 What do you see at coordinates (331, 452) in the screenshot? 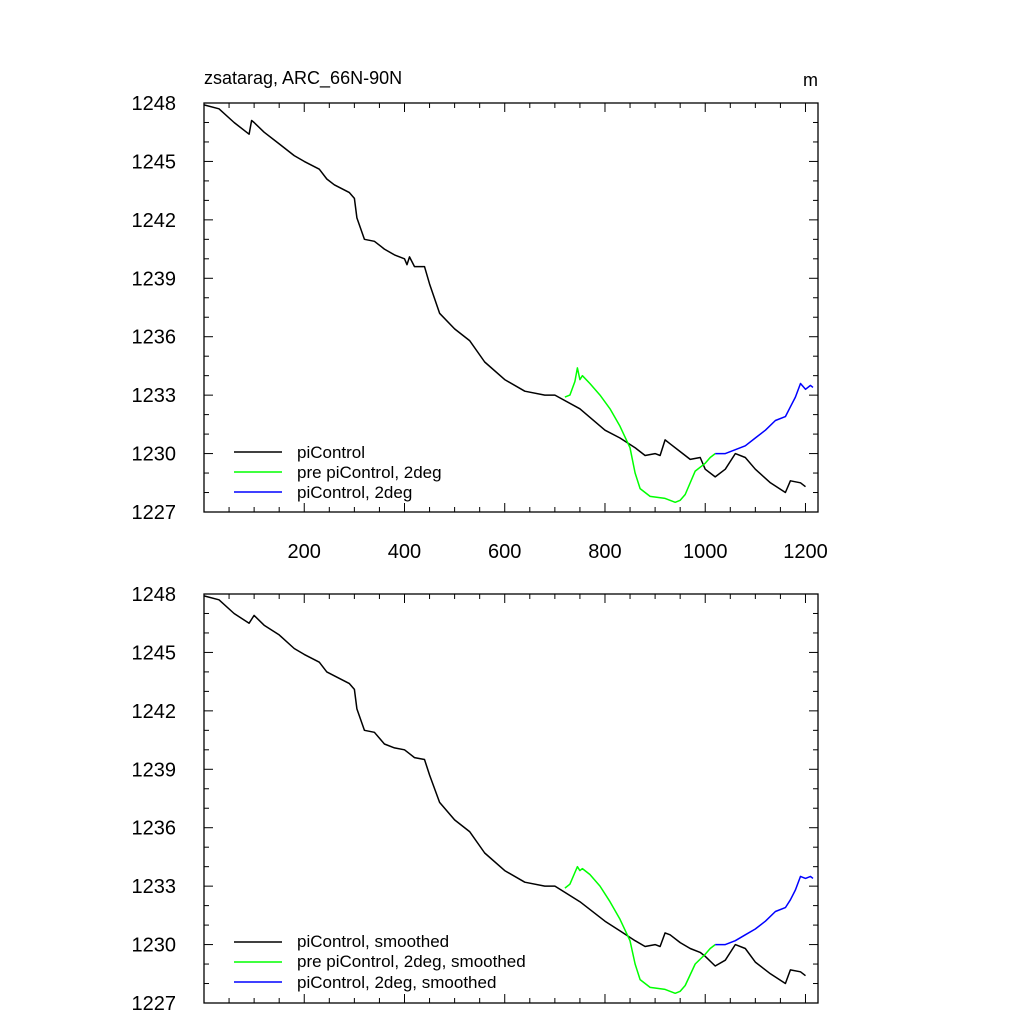
I see `legend-label-picontrol: piControl` at bounding box center [331, 452].